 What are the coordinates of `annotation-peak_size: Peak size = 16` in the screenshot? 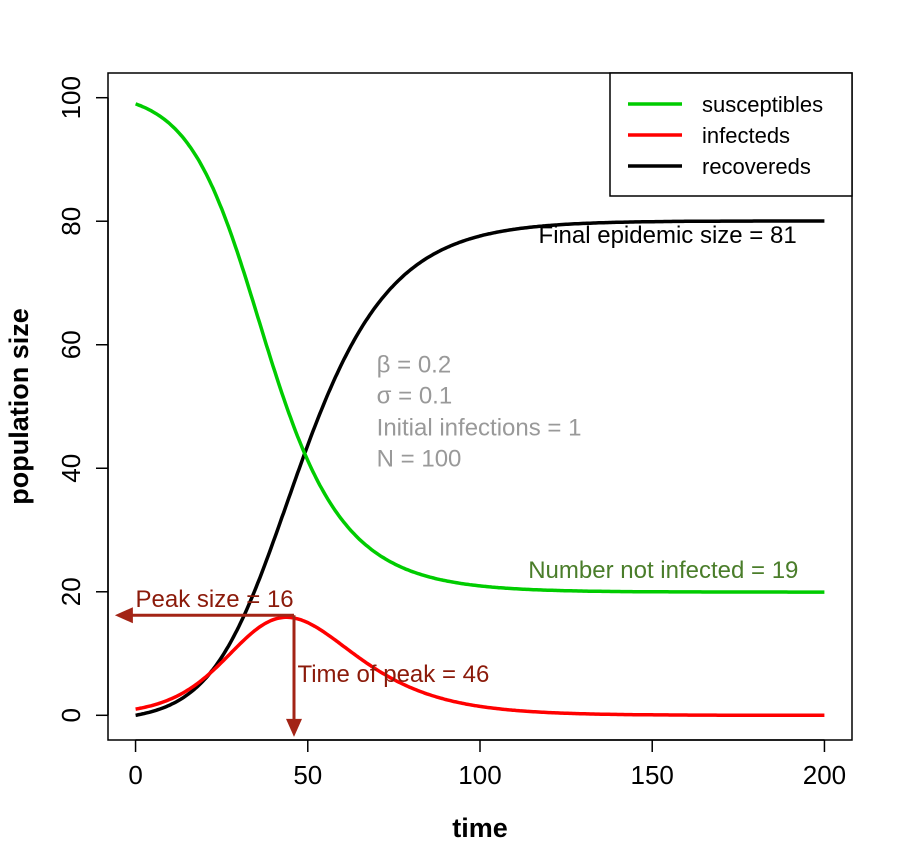 It's located at (215, 599).